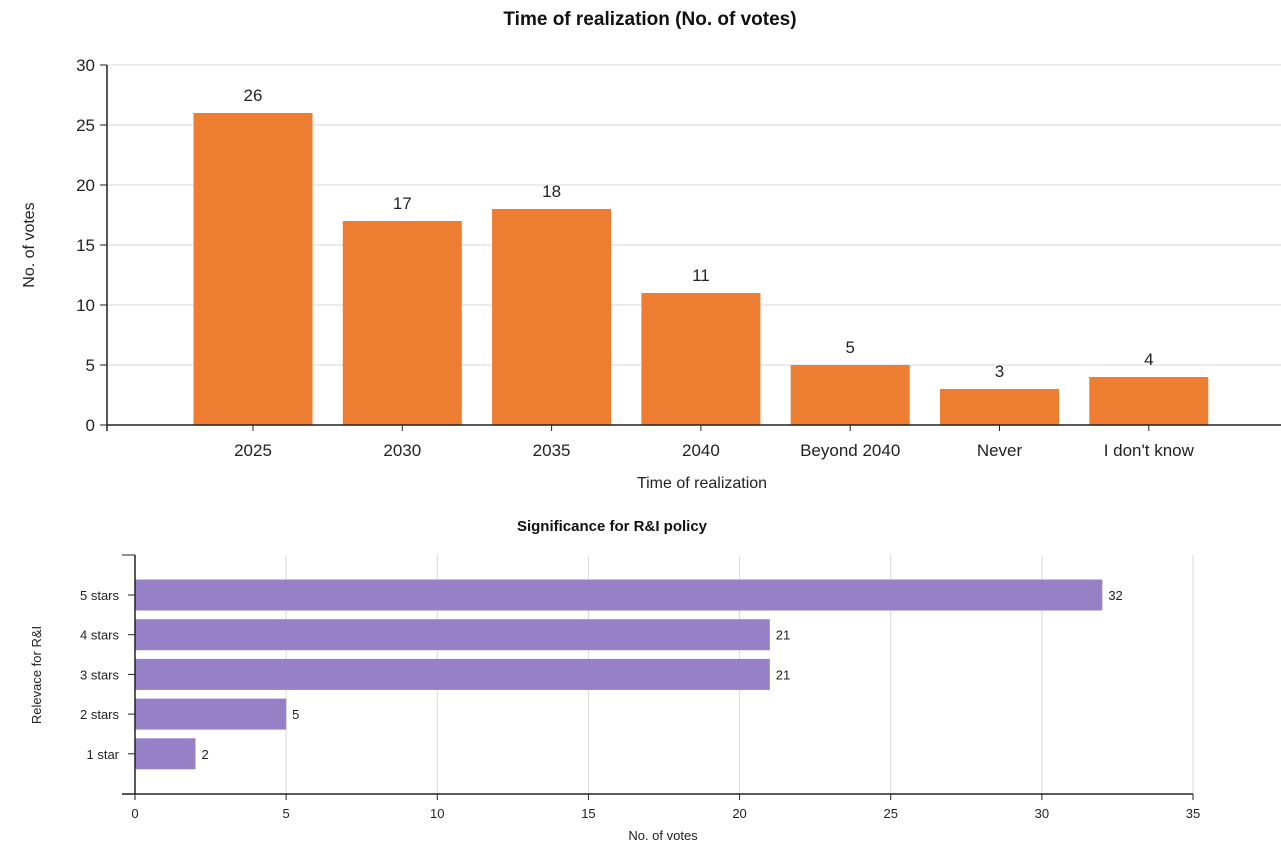  What do you see at coordinates (100, 635) in the screenshot?
I see `y-tick-label: 4 stars` at bounding box center [100, 635].